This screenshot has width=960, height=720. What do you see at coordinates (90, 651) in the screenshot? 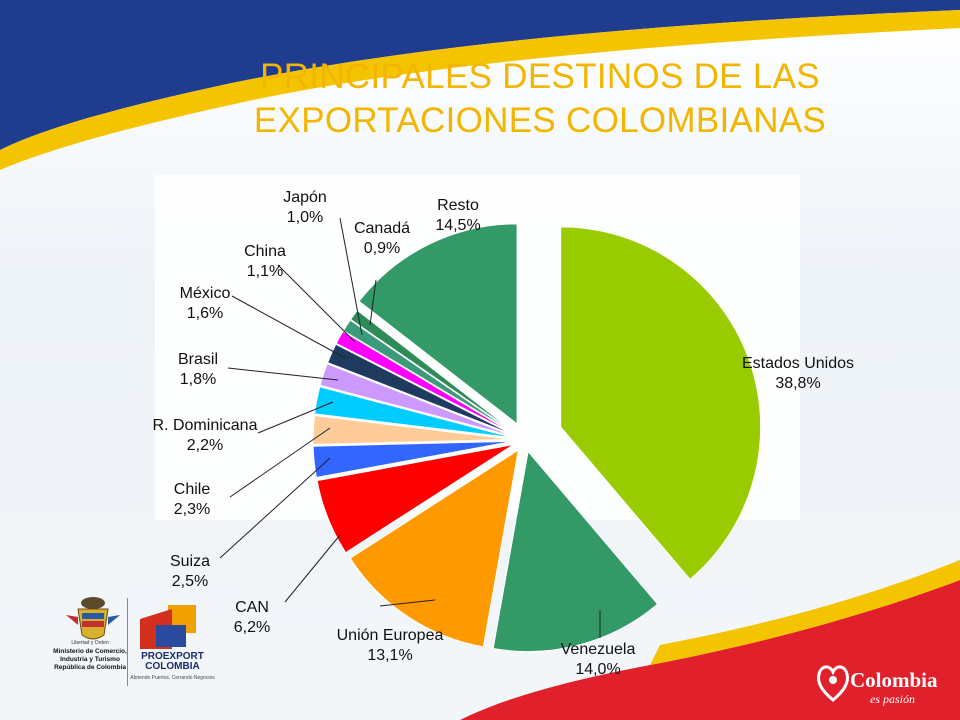
I see `ministry-line-1: Ministerio de Comercio,` at bounding box center [90, 651].